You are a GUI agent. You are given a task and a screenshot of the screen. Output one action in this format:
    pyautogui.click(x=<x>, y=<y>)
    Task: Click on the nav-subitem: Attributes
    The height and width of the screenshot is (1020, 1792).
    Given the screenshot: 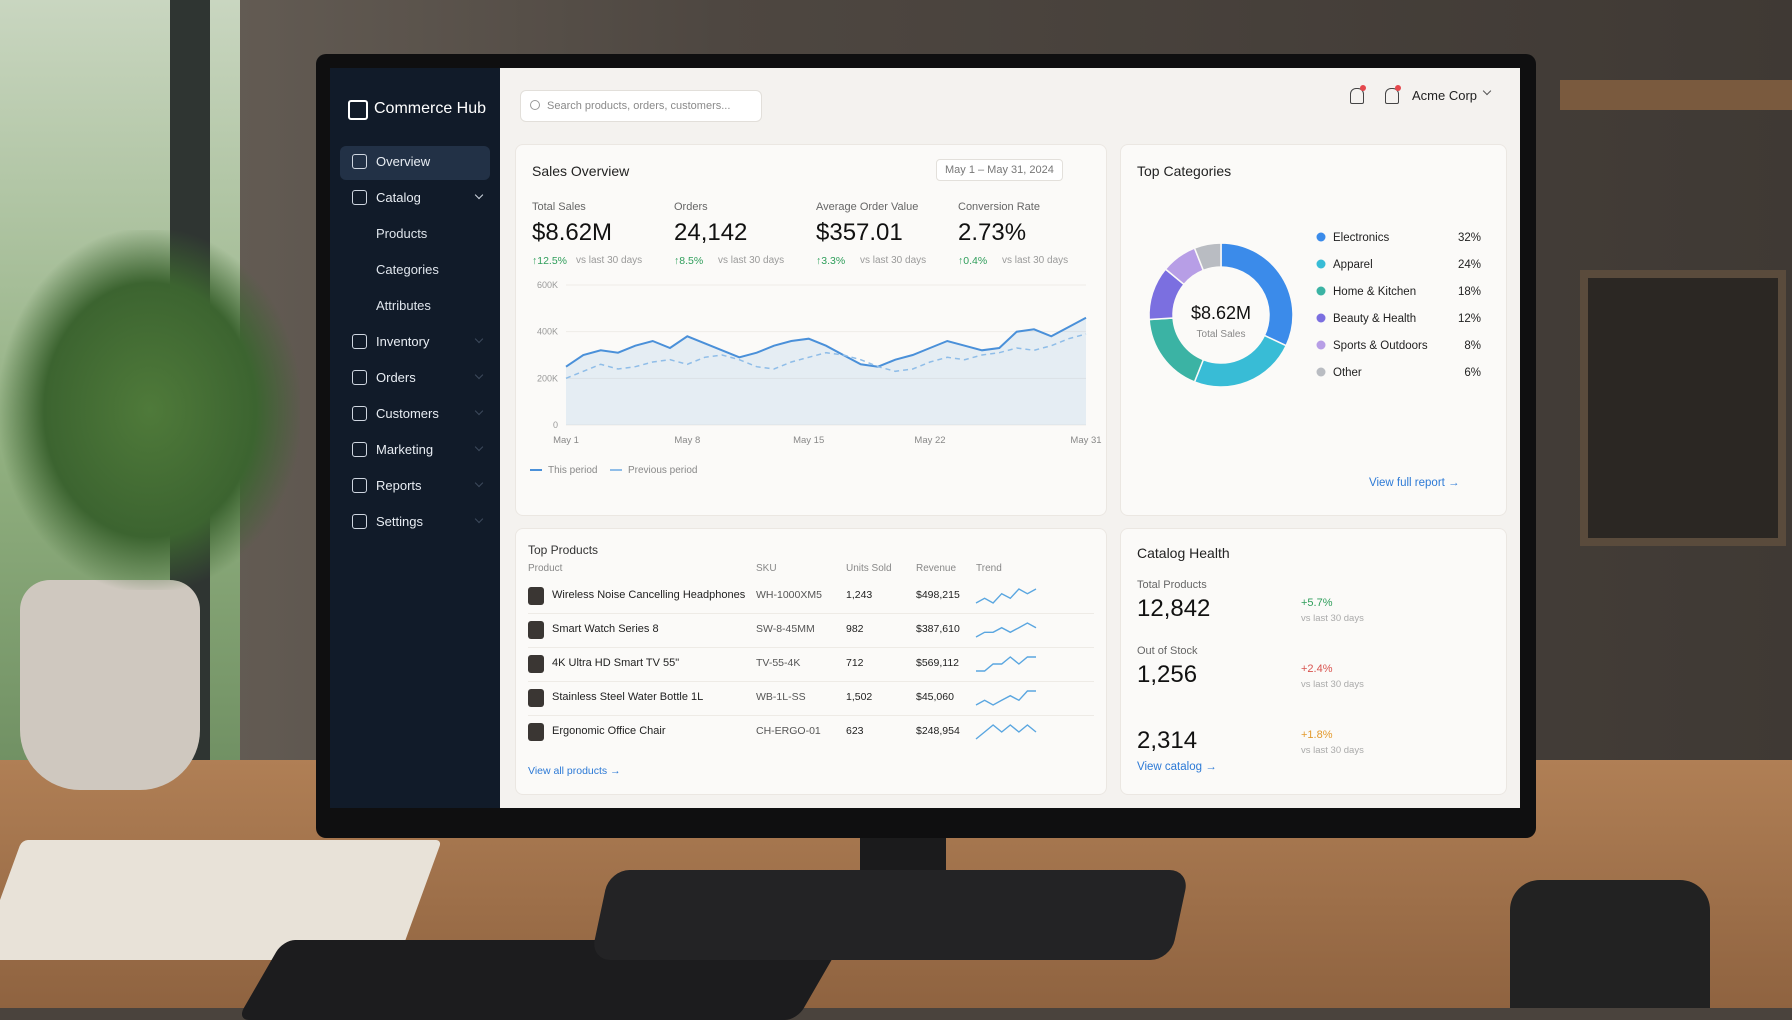 What is the action you would take?
    pyautogui.click(x=403, y=305)
    